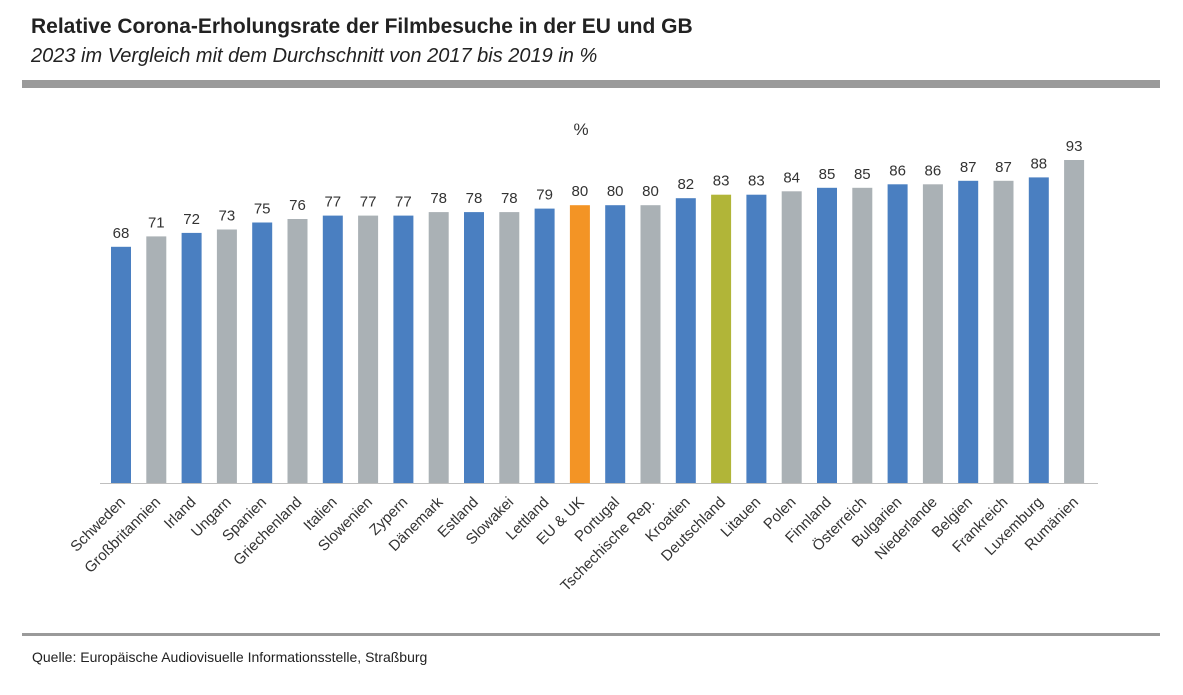 This screenshot has width=1183, height=695. I want to click on bar-portugal, so click(615, 344).